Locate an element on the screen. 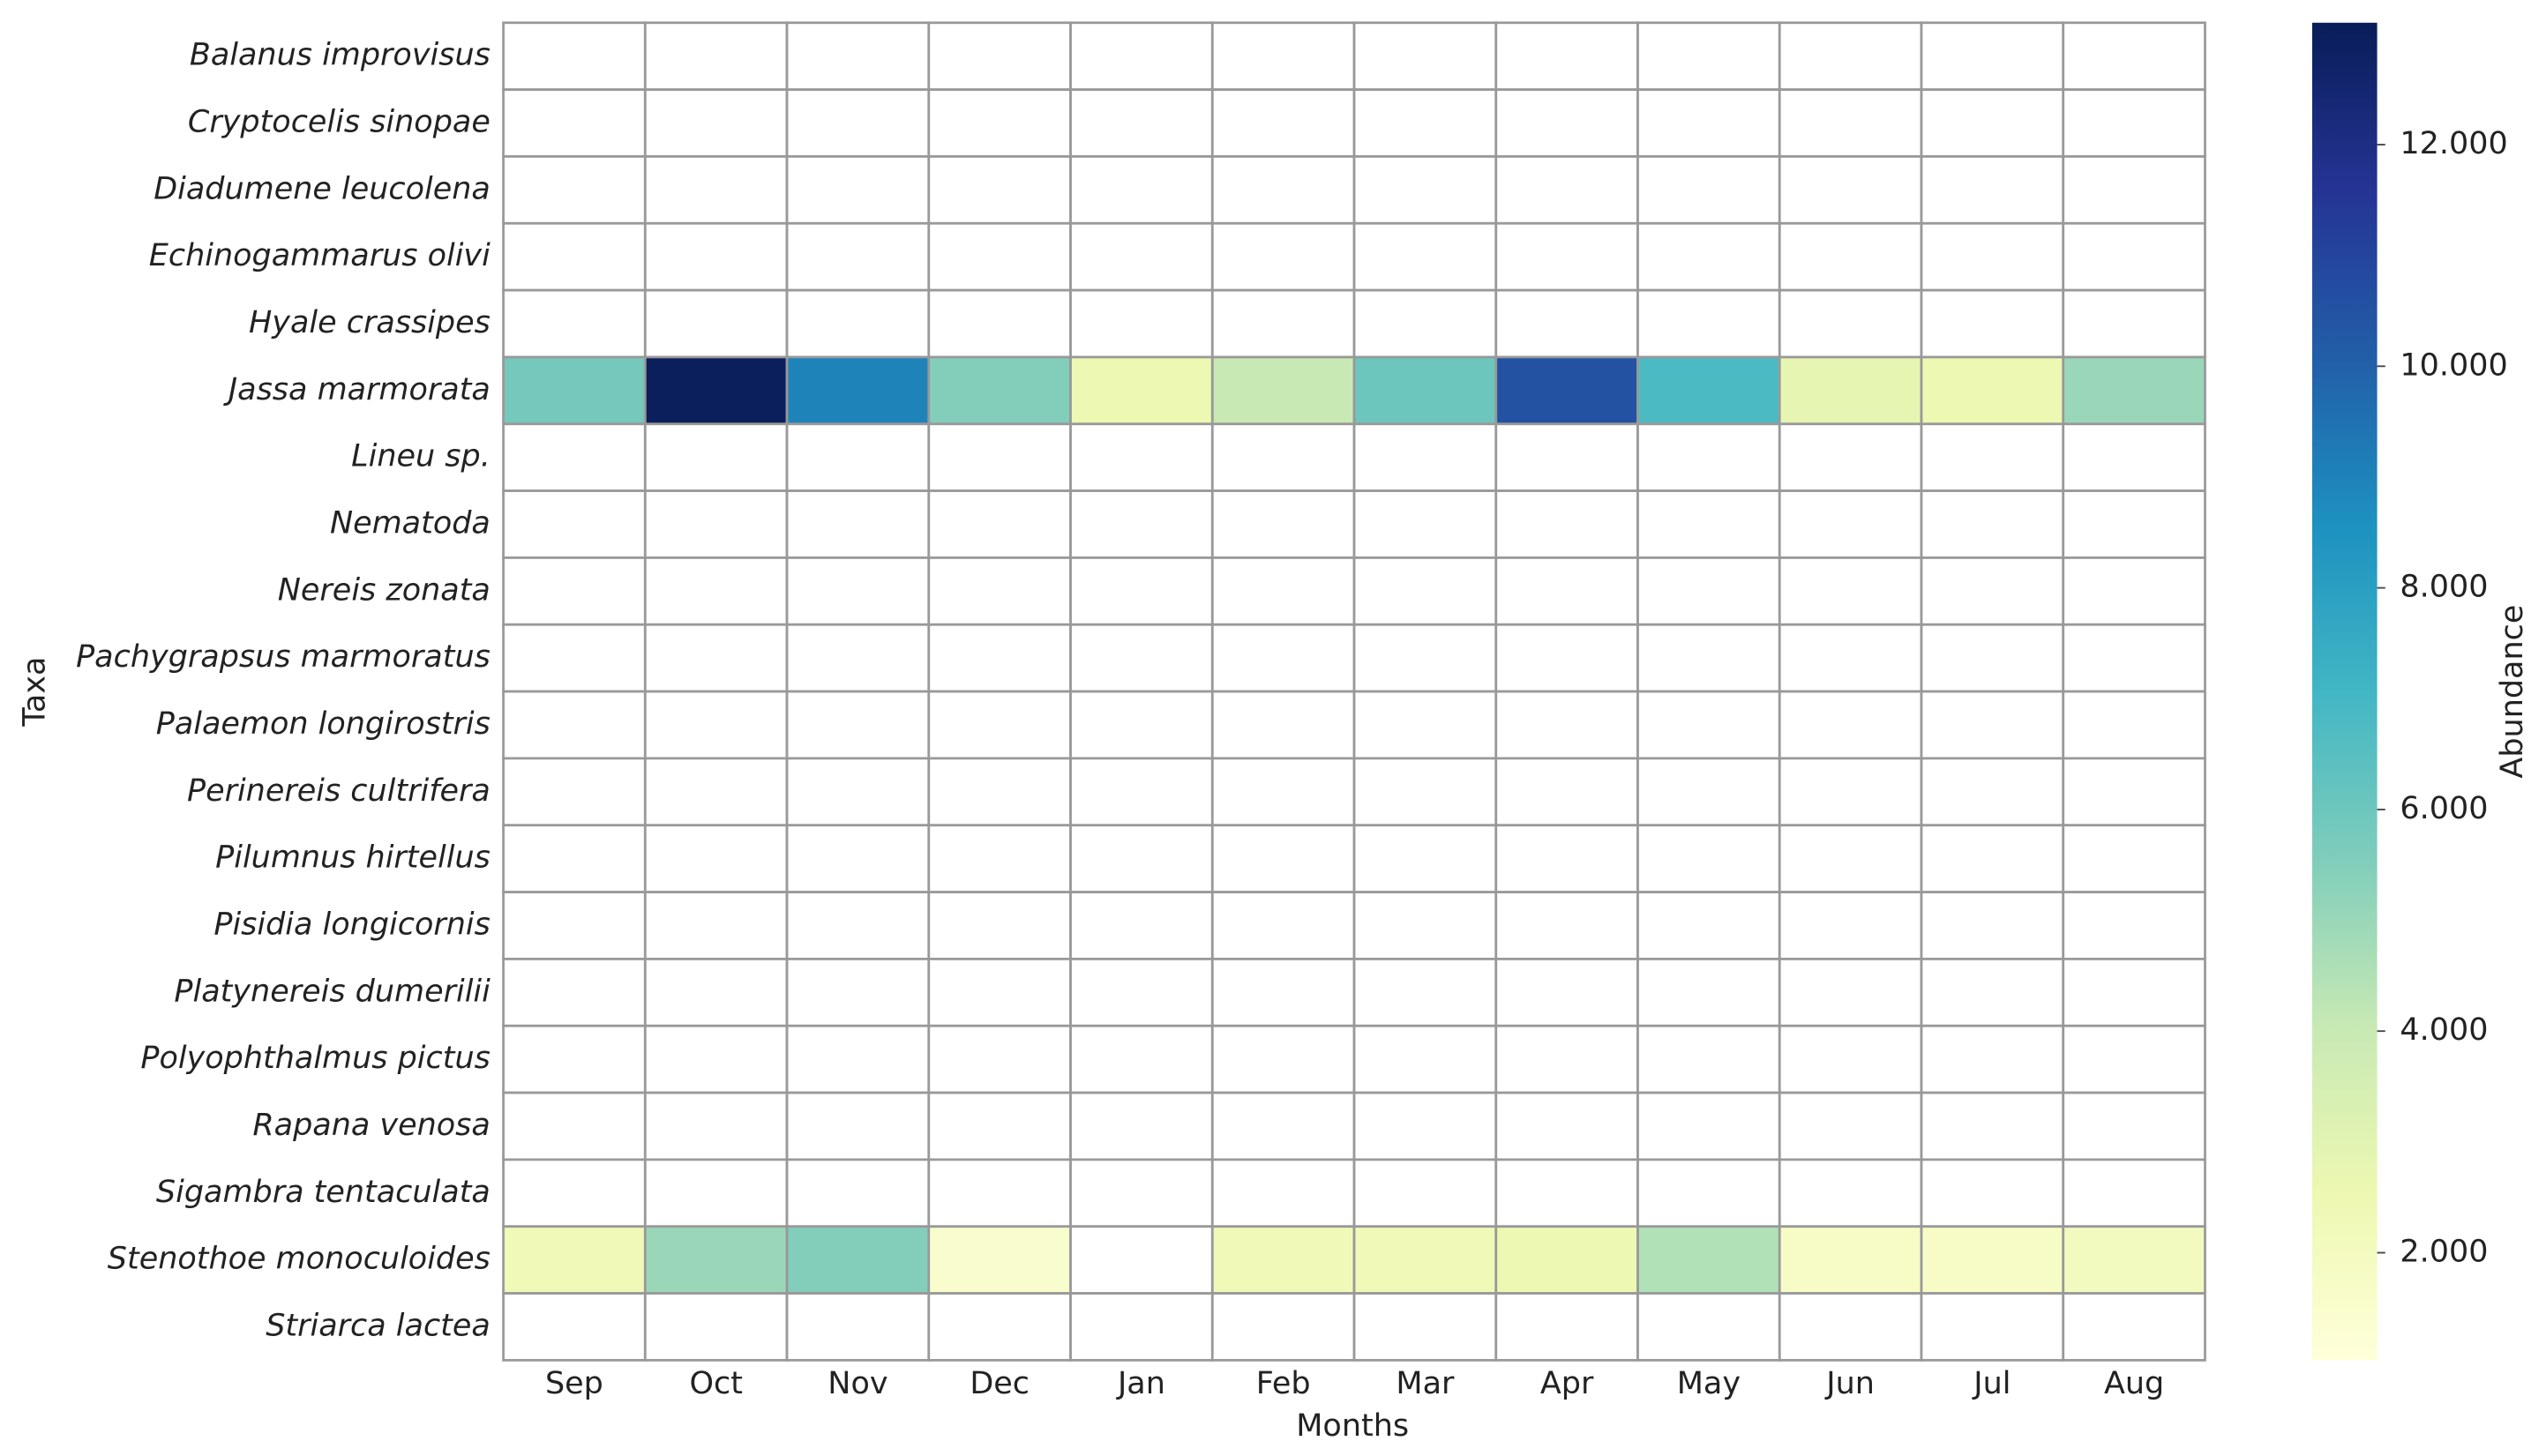  x-tick-label: Jun is located at coordinates (1849, 1383).